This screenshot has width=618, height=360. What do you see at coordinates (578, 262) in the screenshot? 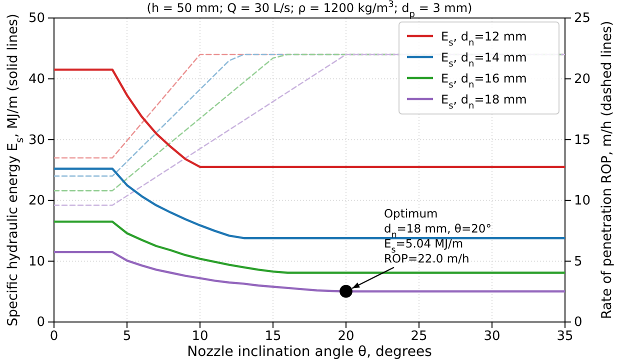
I see `y2-tick-label: 5` at bounding box center [578, 262].